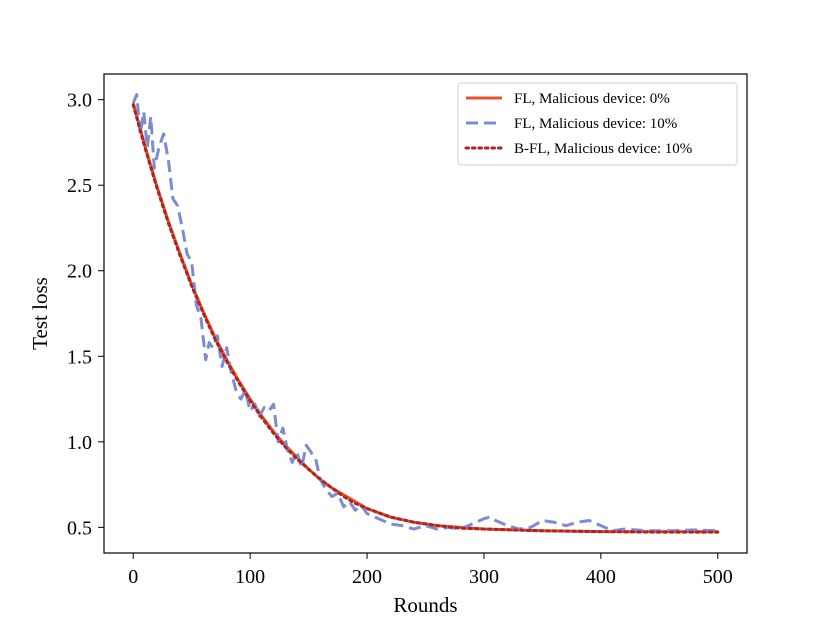  I want to click on legend-label-1: FL, Malicious device: 10%, so click(595, 124).